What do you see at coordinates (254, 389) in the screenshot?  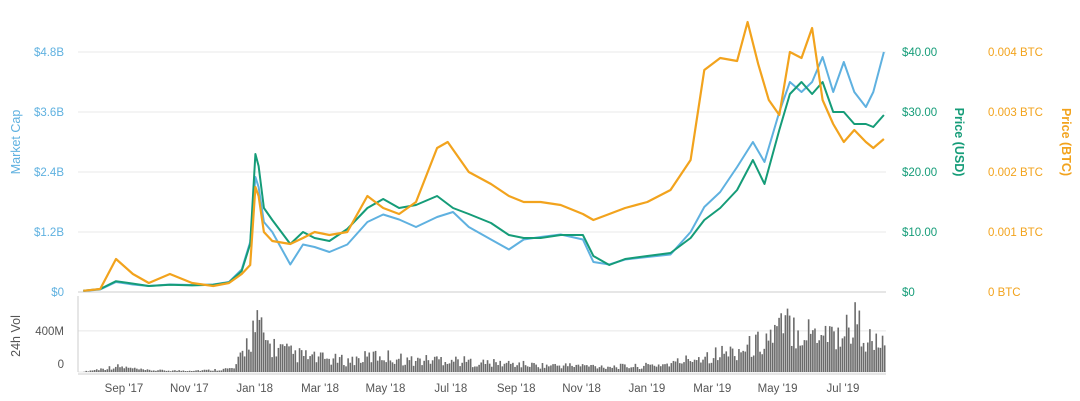 I see `x-tick-label: Jan '18` at bounding box center [254, 389].